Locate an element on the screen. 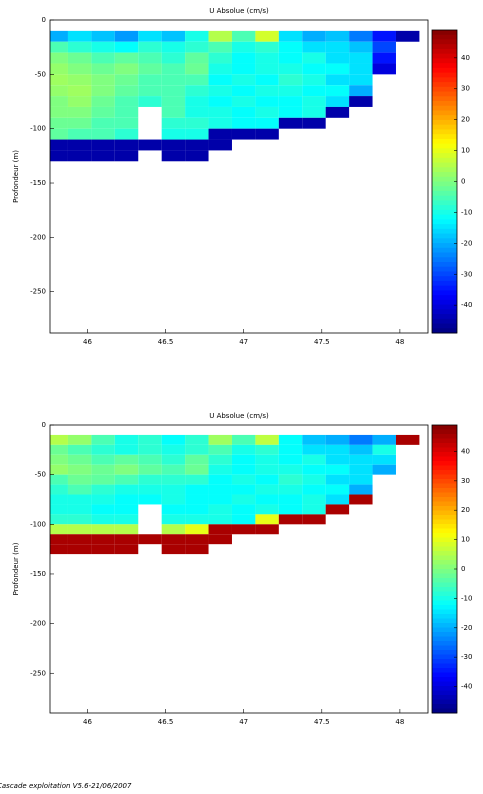 This screenshot has width=483, height=794. y-tick-label: -150 is located at coordinates (38, 183).